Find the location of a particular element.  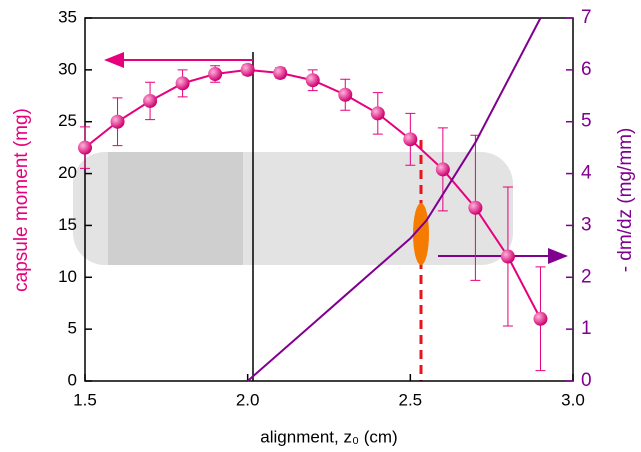

y-axis-label: capsule moment (mg) is located at coordinates (21, 200).